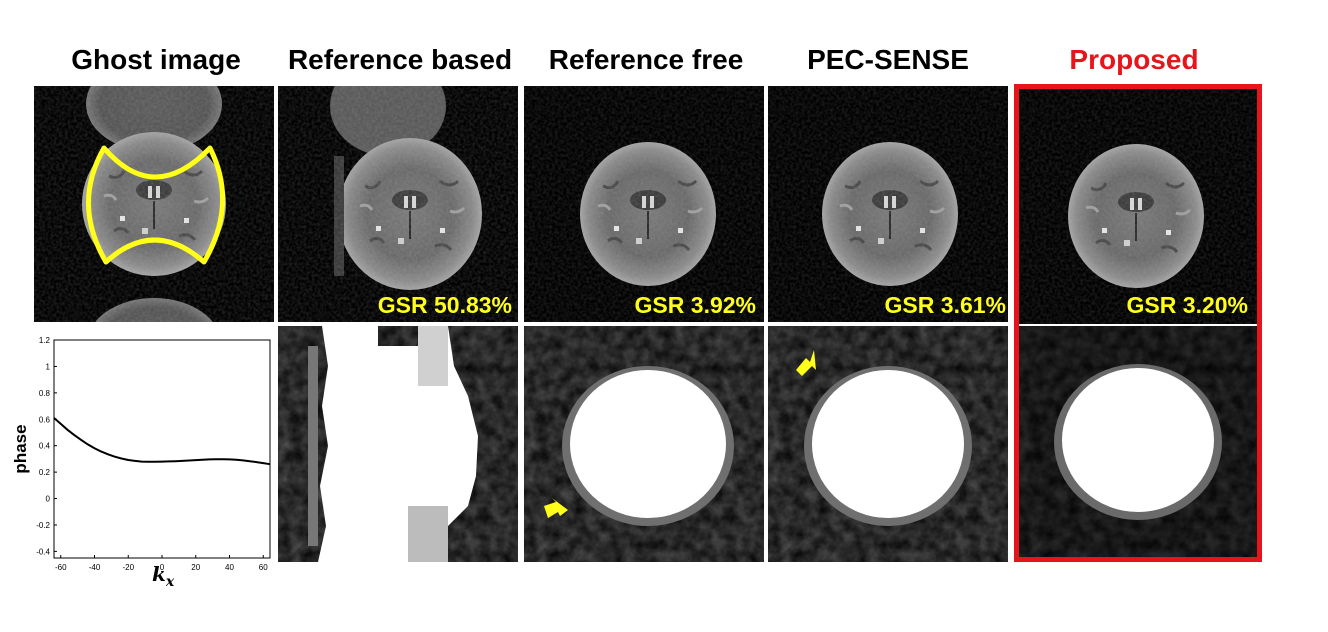  Describe the element at coordinates (128, 567) in the screenshot. I see `x-tick-label: -20` at that location.